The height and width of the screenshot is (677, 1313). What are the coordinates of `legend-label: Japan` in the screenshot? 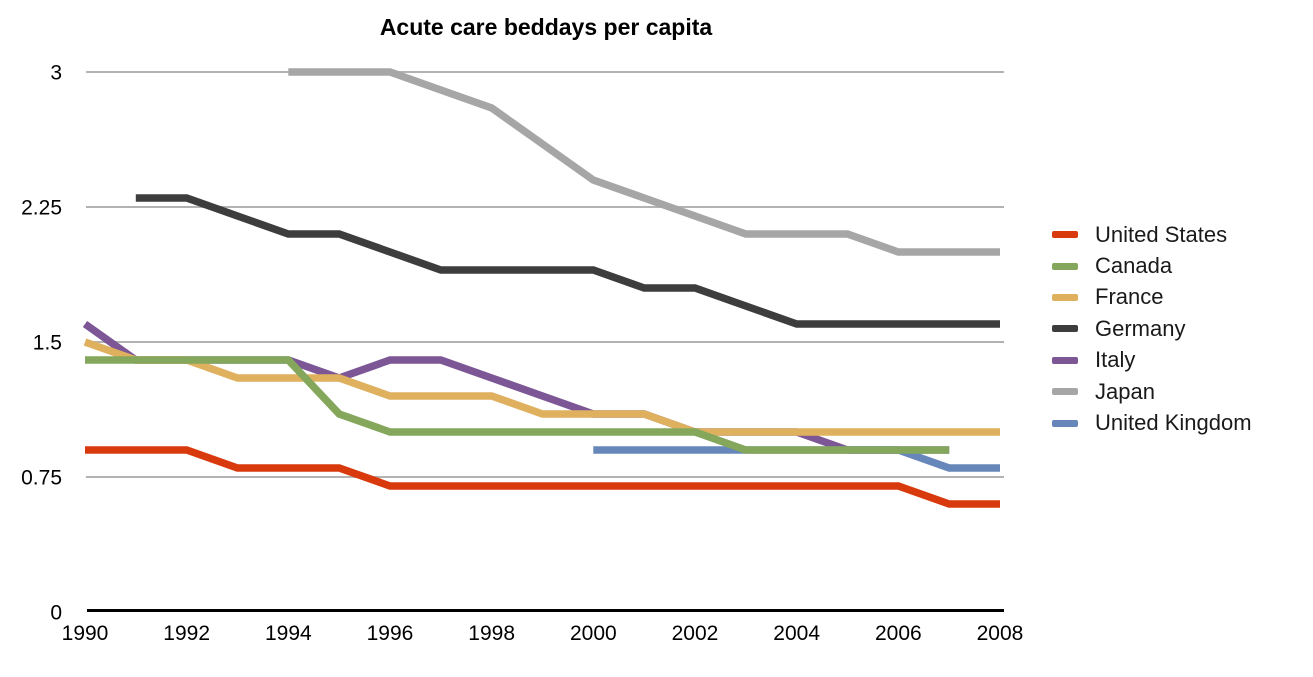 It's located at (1125, 391).